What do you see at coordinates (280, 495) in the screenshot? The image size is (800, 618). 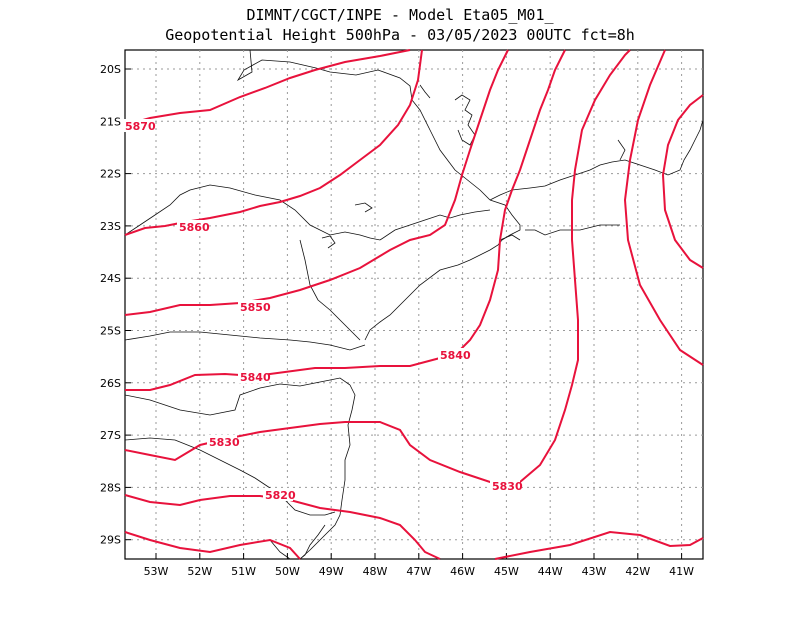 I see `contour-label: 5820` at bounding box center [280, 495].